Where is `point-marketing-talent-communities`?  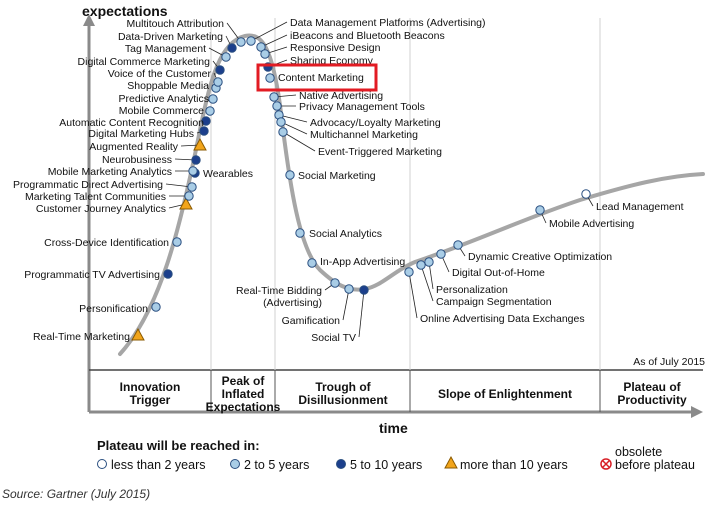
point-marketing-talent-communities is located at coordinates (189, 196).